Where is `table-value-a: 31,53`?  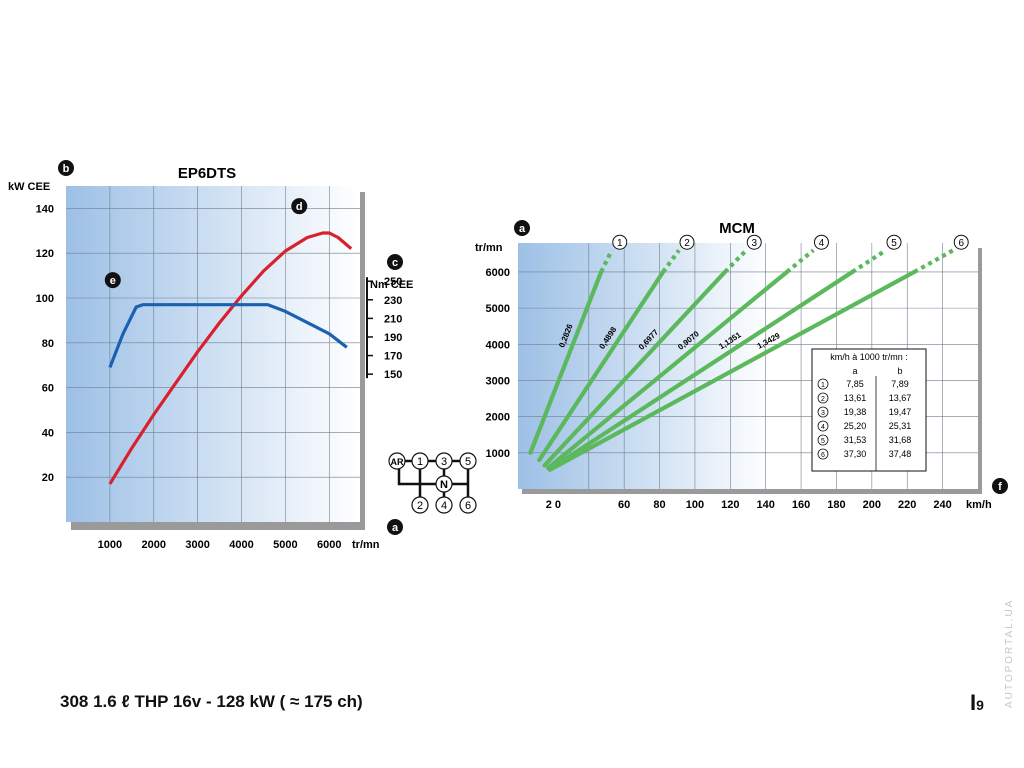
table-value-a: 31,53 is located at coordinates (855, 440).